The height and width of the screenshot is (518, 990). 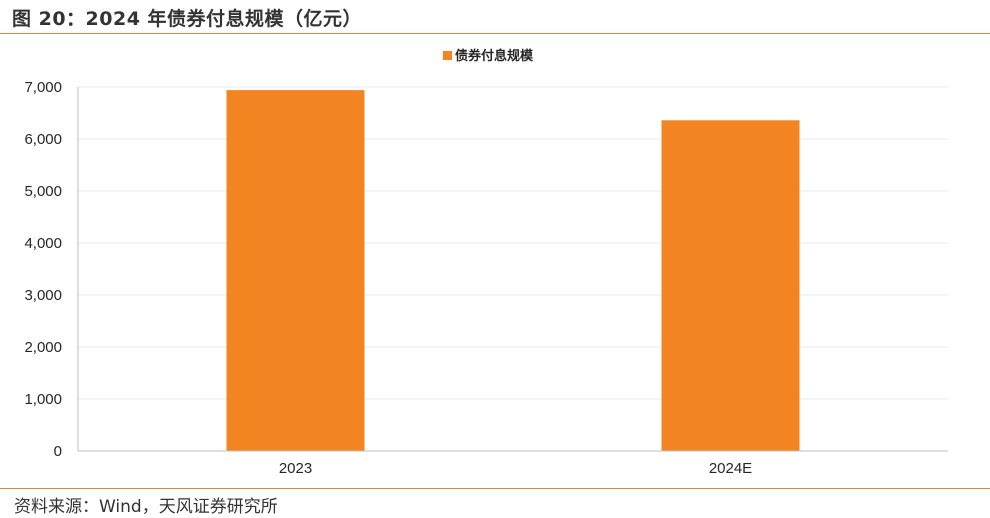 What do you see at coordinates (43, 399) in the screenshot?
I see `y-tick-label: 1,000` at bounding box center [43, 399].